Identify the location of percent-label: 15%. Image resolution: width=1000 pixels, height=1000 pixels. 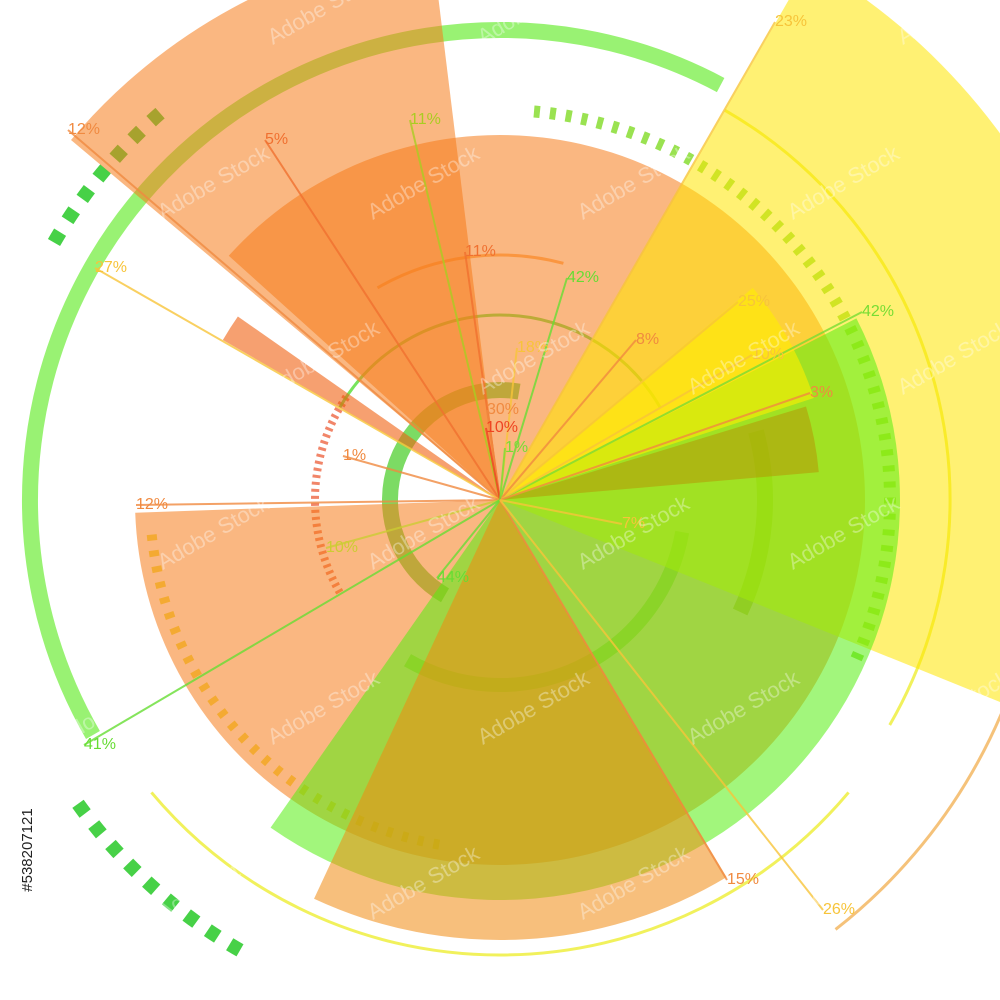
(743, 879).